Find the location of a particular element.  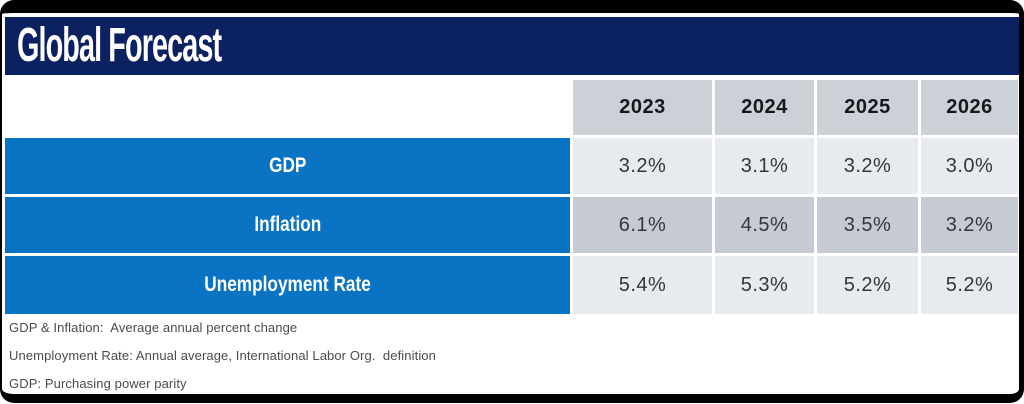

cell-gdp-2026: 3.0% is located at coordinates (969, 166).